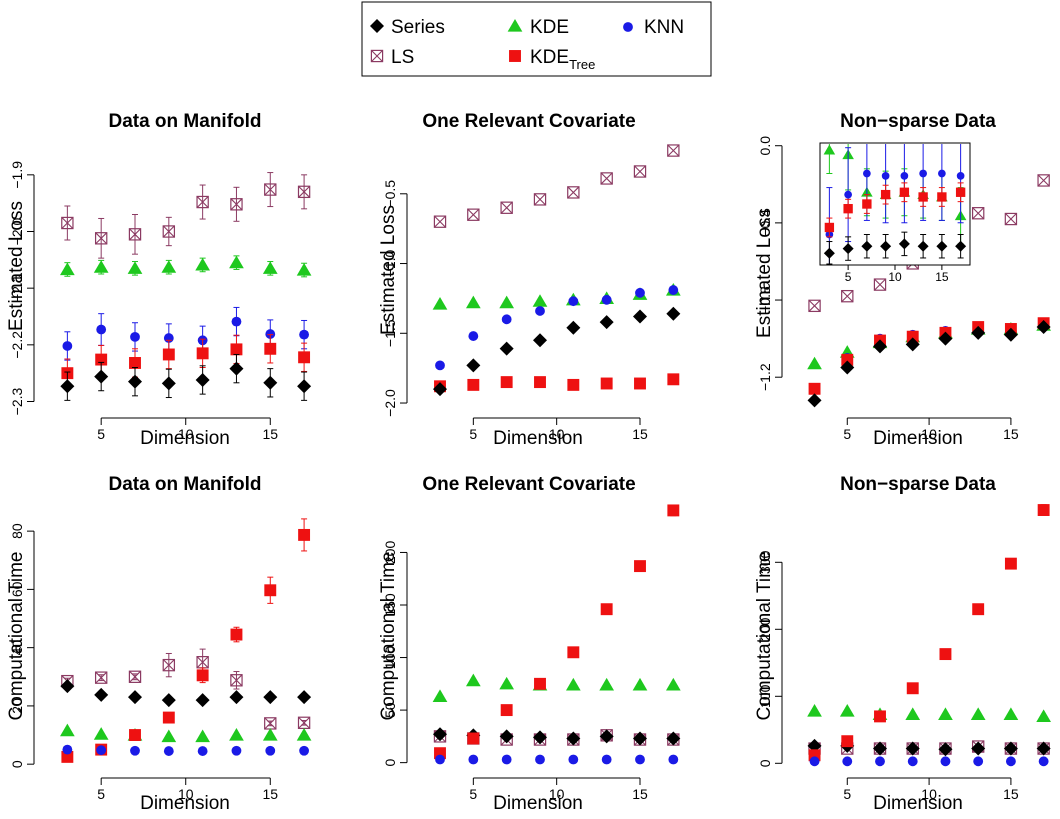 Image resolution: width=1060 pixels, height=819 pixels. I want to click on panel-1-point-ls-3-box, so click(169, 231).